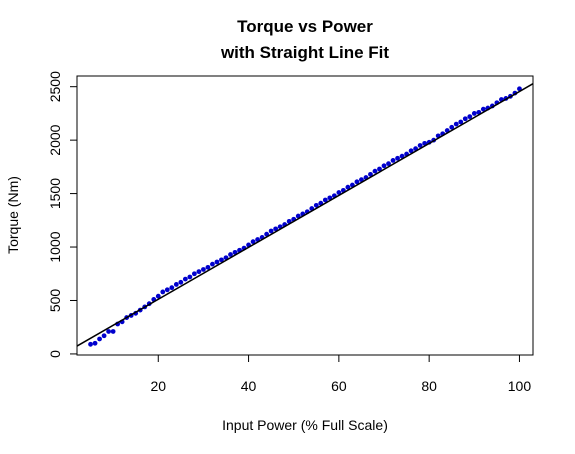 The height and width of the screenshot is (454, 575). I want to click on x-axis-label: Input Power (% Full Scale), so click(305, 425).